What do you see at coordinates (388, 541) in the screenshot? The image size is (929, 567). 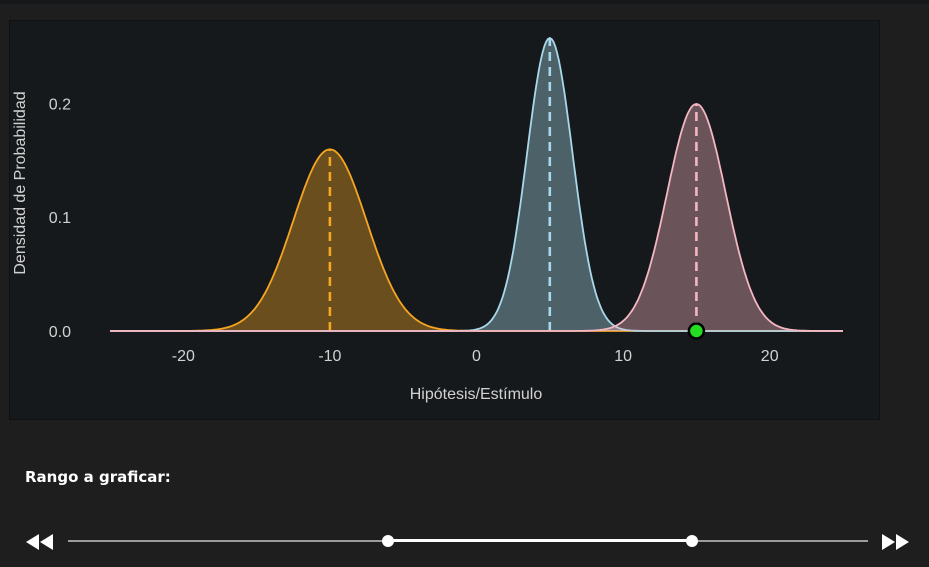 I see `slider-thumb-low` at bounding box center [388, 541].